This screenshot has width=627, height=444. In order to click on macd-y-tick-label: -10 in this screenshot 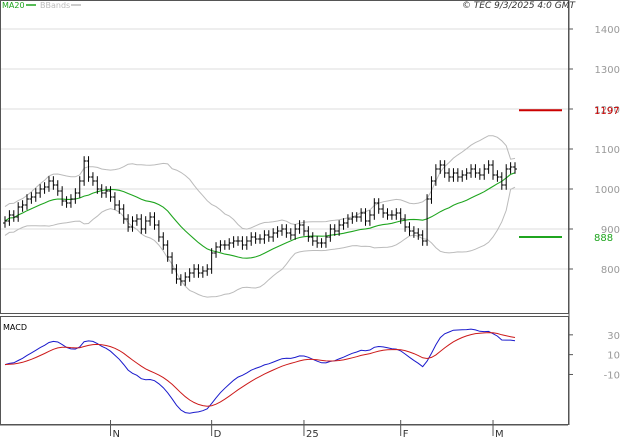, I will do `click(612, 375)`.